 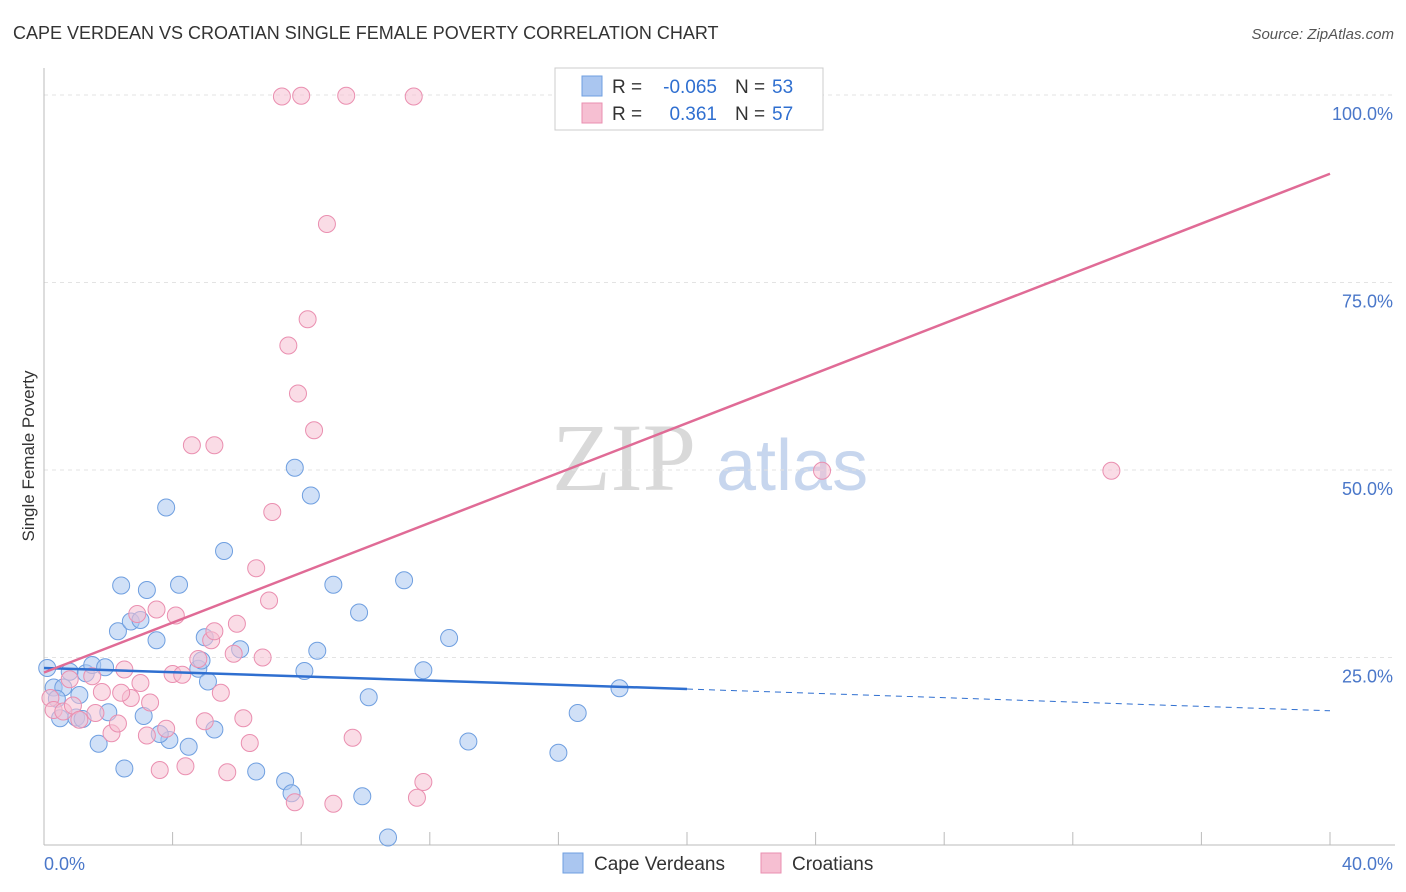 What do you see at coordinates (1322, 34) in the screenshot?
I see `chart-source: Source: ZipAtlas.com` at bounding box center [1322, 34].